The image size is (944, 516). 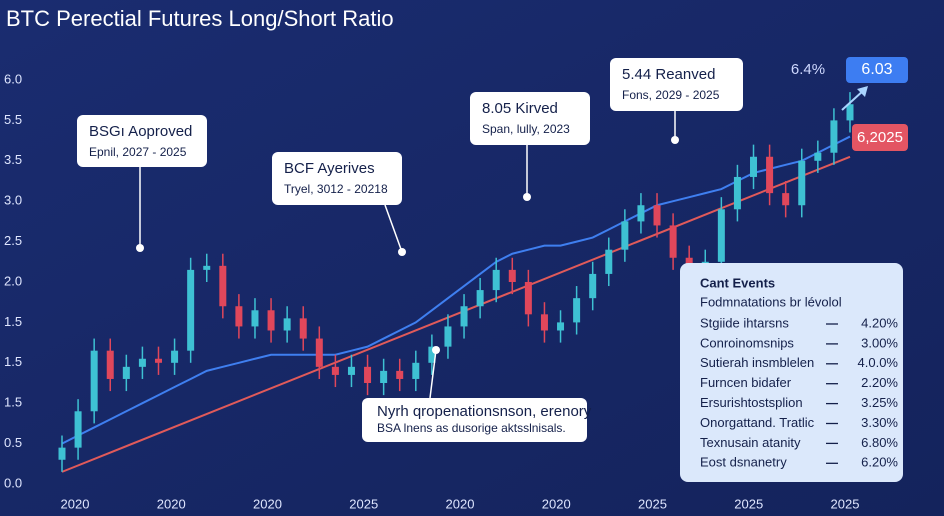 I want to click on panel-row-label: Eost dsnanetry, so click(x=743, y=462).